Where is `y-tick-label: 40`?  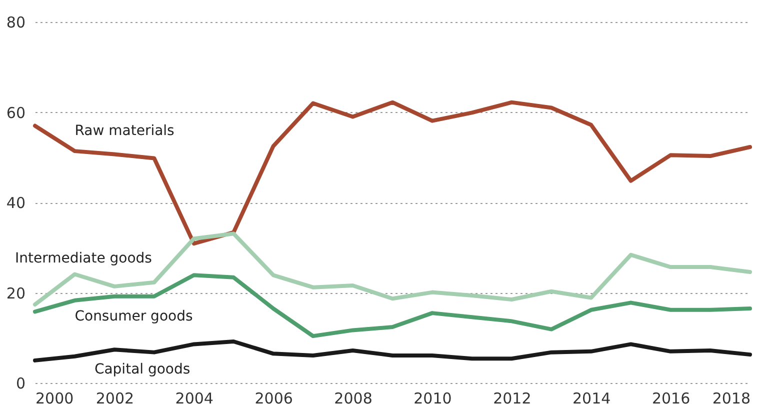 y-tick-label: 40 is located at coordinates (16, 203).